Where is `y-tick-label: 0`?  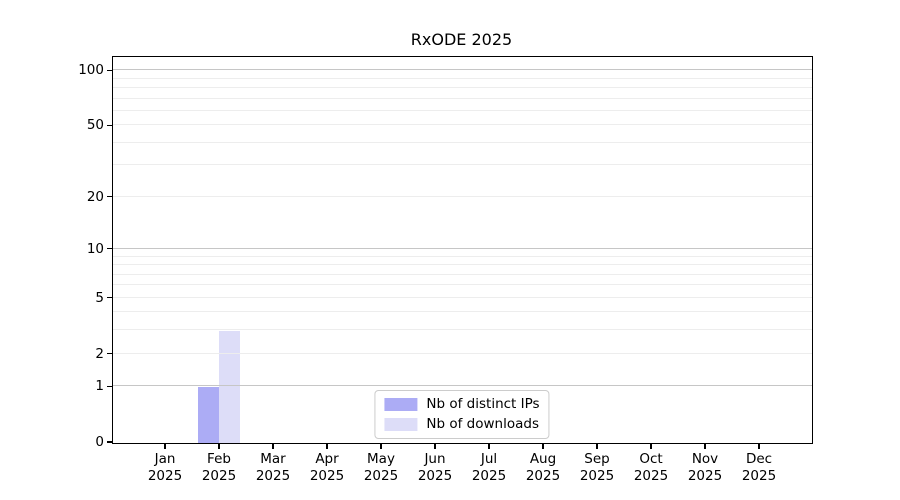
y-tick-label: 0 is located at coordinates (99, 442).